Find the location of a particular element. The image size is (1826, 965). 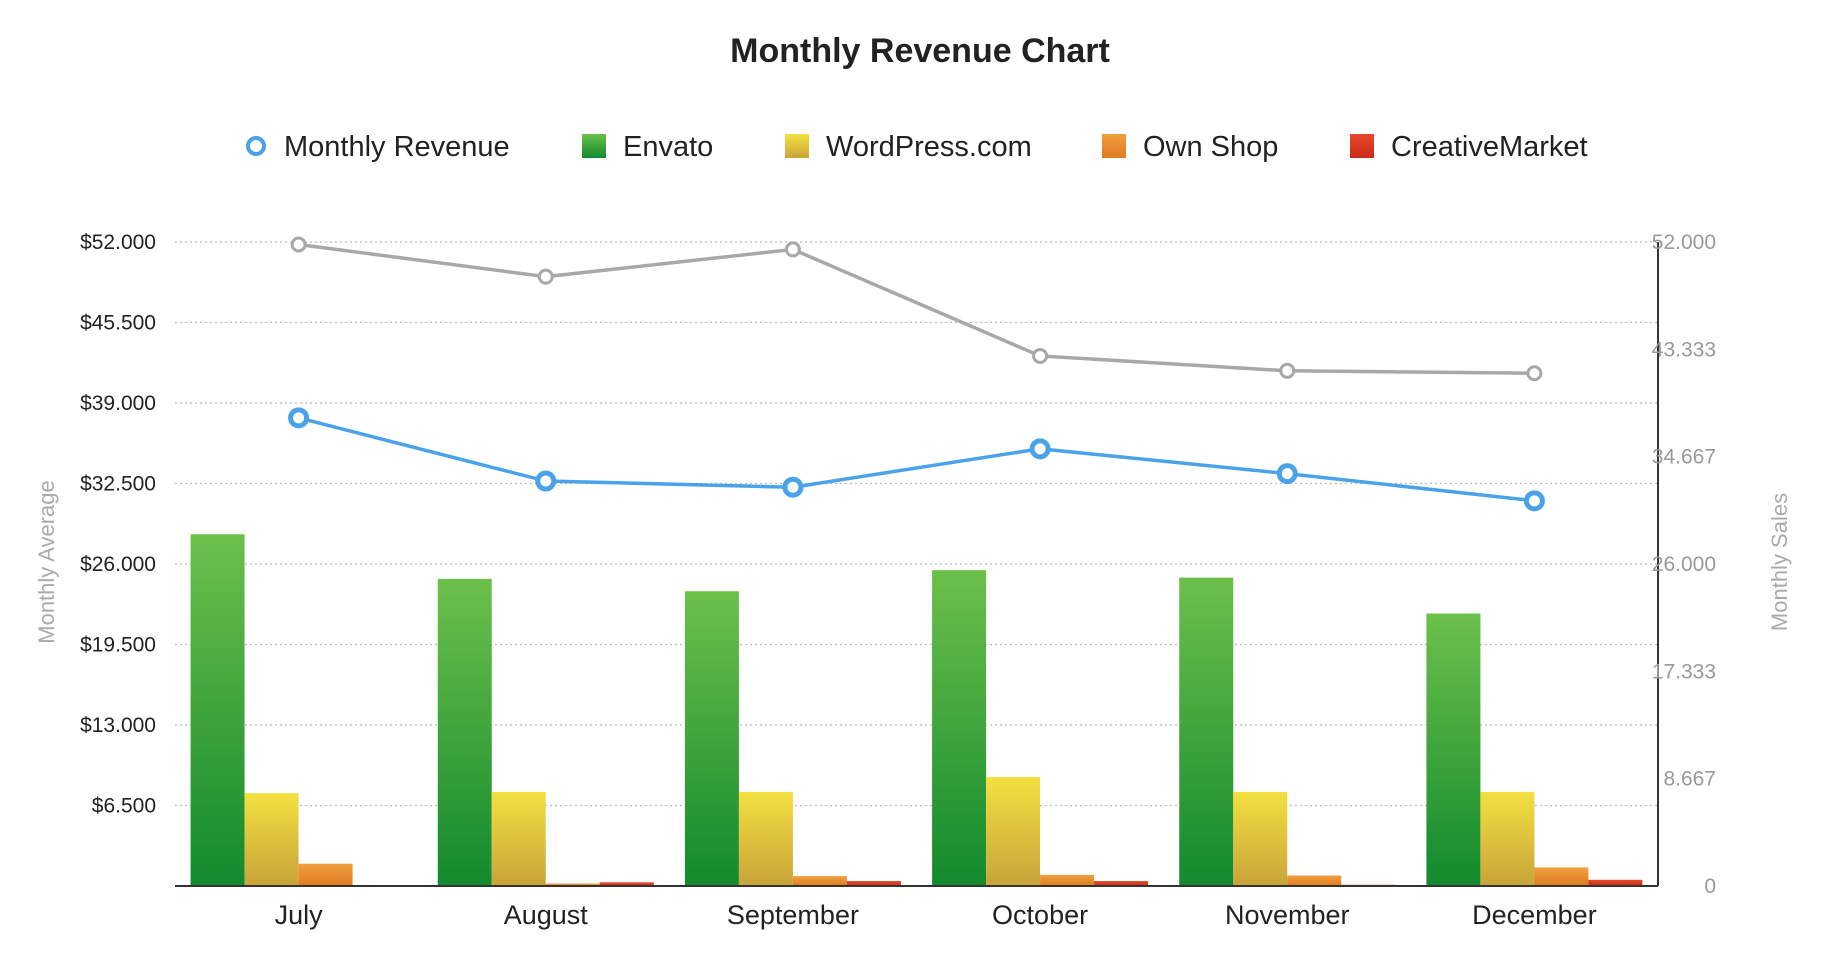

x-tick-label: September is located at coordinates (793, 915).